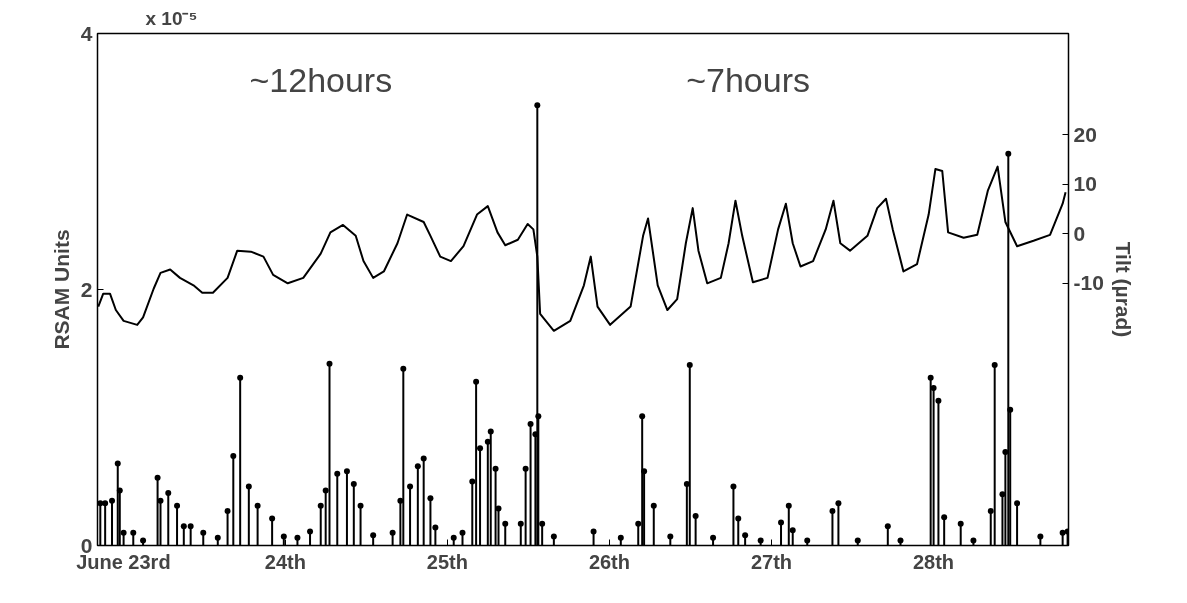 The image size is (1187, 603). What do you see at coordinates (1085, 184) in the screenshot?
I see `y2-tick-label: 10` at bounding box center [1085, 184].